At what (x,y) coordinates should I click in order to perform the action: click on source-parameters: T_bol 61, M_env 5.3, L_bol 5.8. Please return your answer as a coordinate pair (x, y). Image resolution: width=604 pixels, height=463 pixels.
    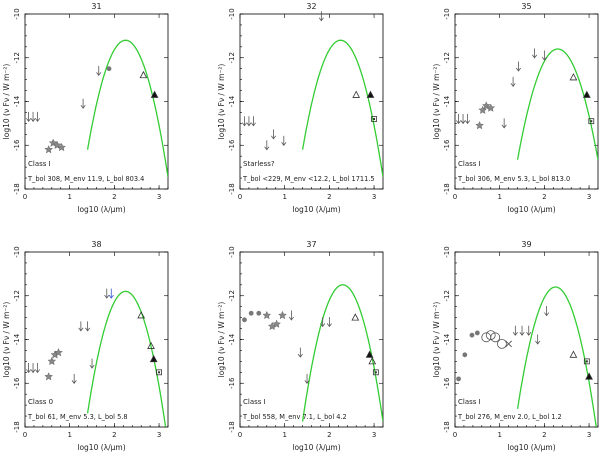
    Looking at the image, I should click on (77, 417).